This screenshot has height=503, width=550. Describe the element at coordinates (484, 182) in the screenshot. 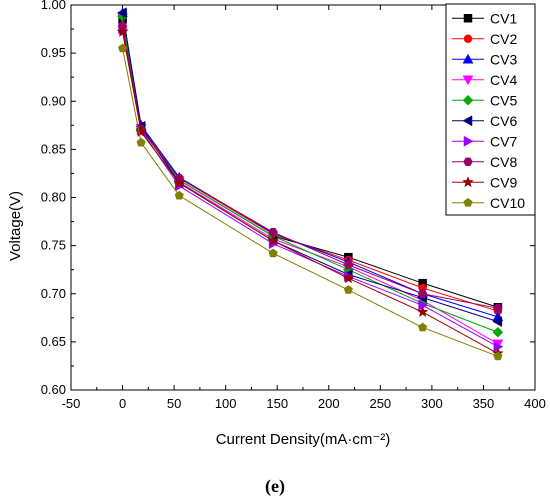

I see `legend-item: CV9` at that location.